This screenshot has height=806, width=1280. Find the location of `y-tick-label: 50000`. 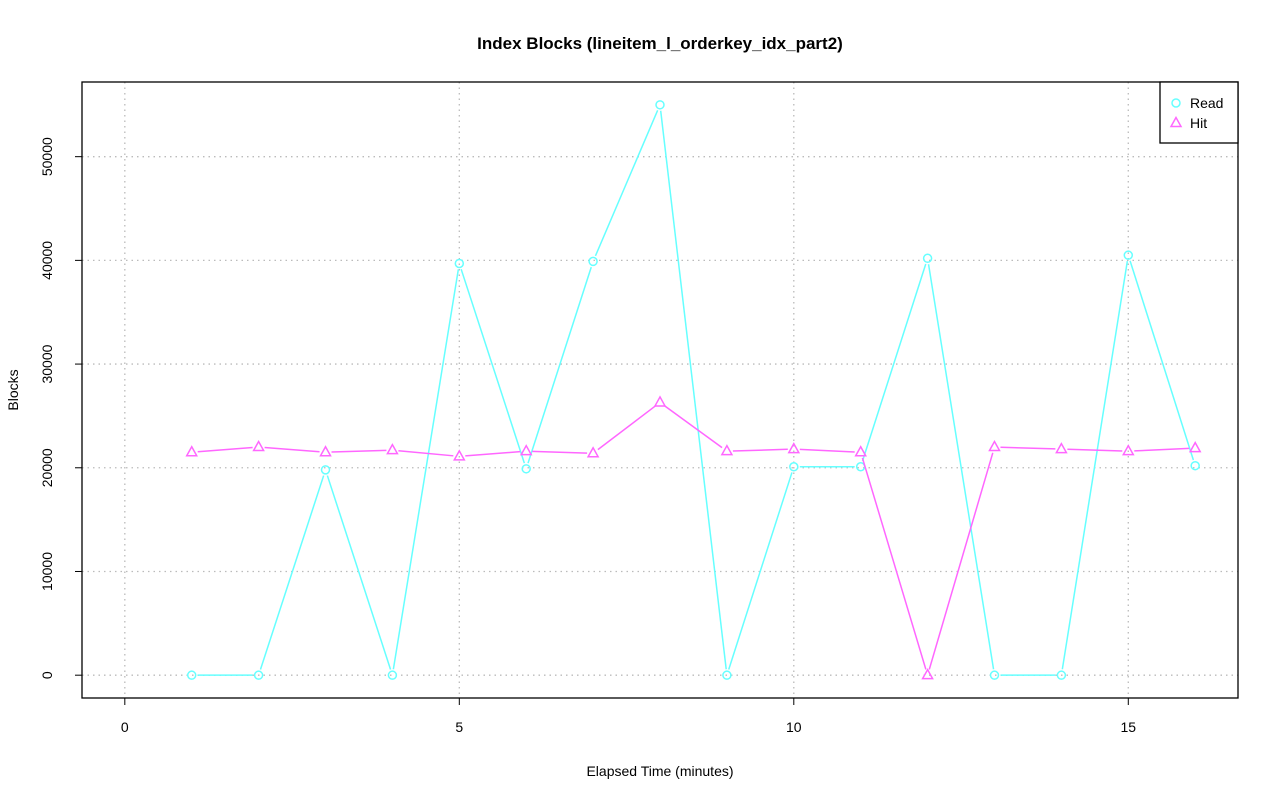

y-tick-label: 50000 is located at coordinates (47, 156).